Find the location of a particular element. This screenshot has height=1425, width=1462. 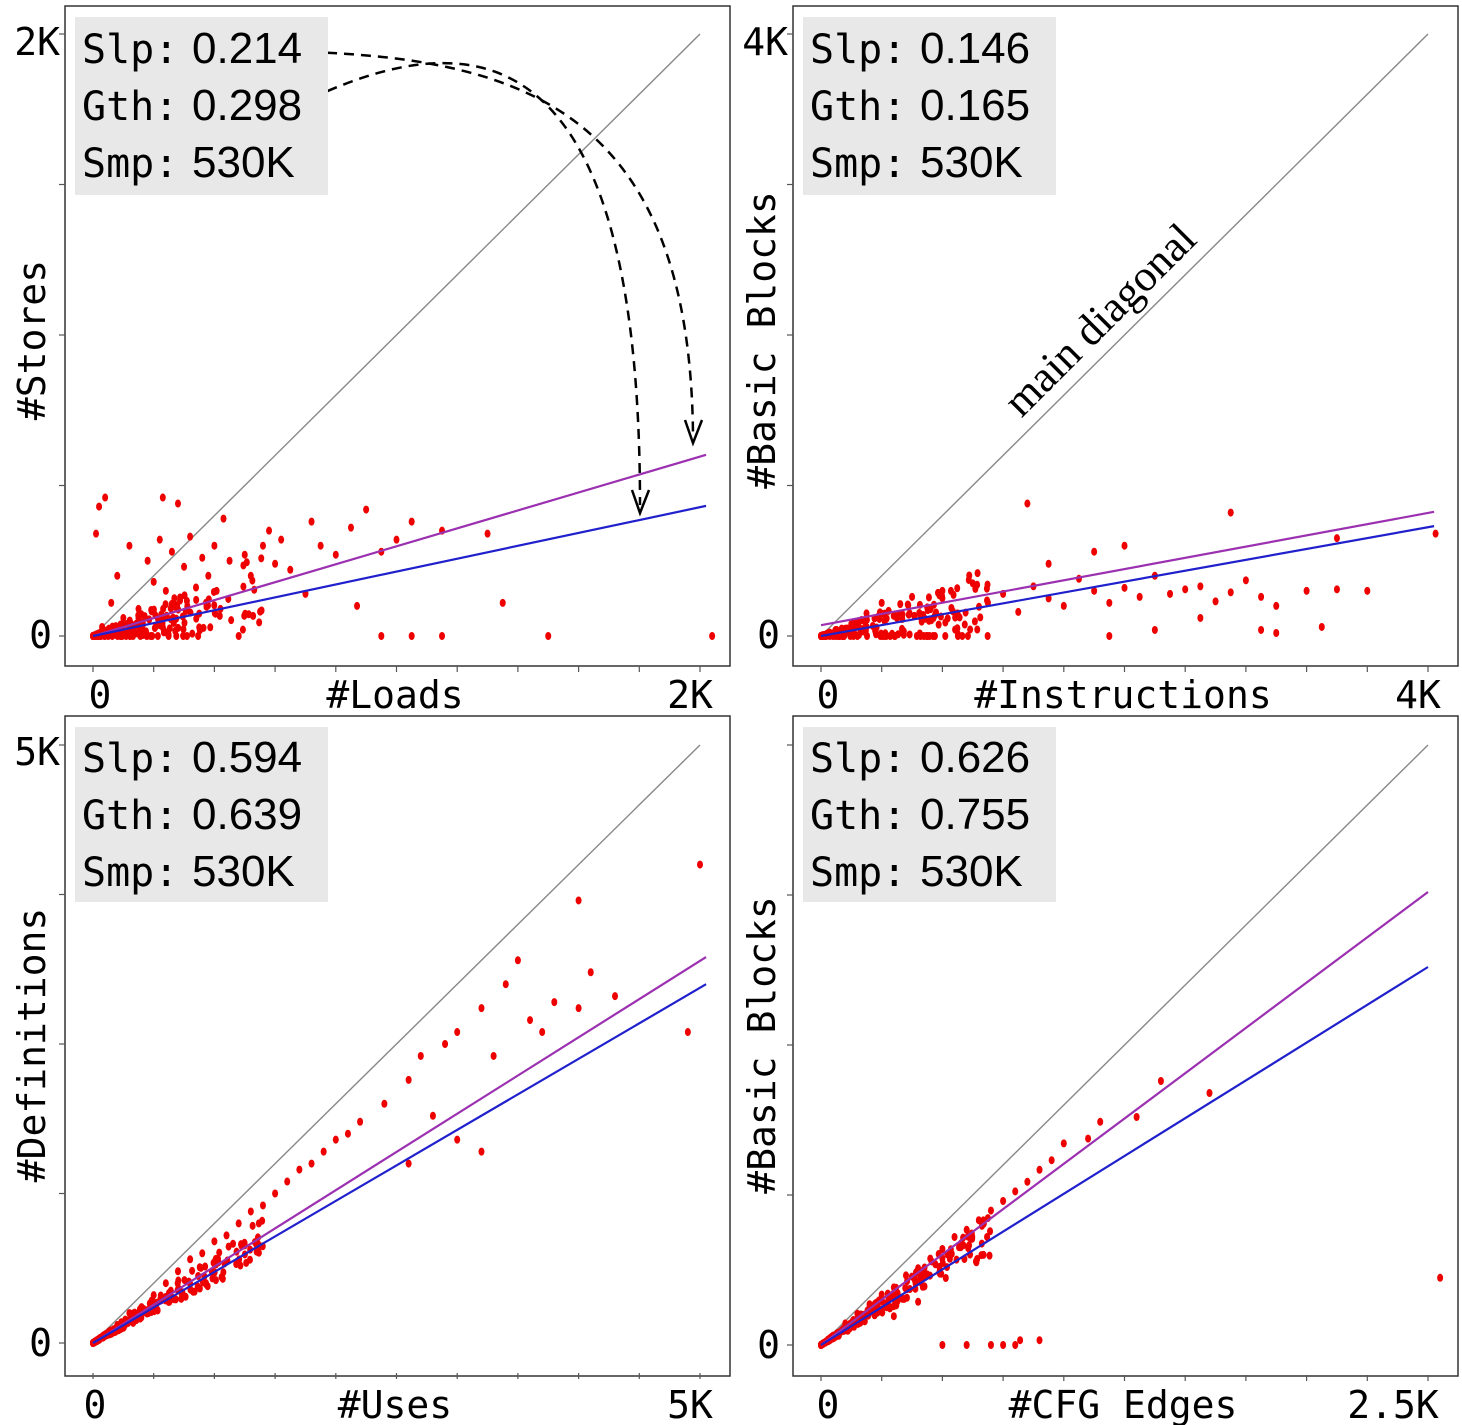

y-tick-min: 0 is located at coordinates (768, 635).